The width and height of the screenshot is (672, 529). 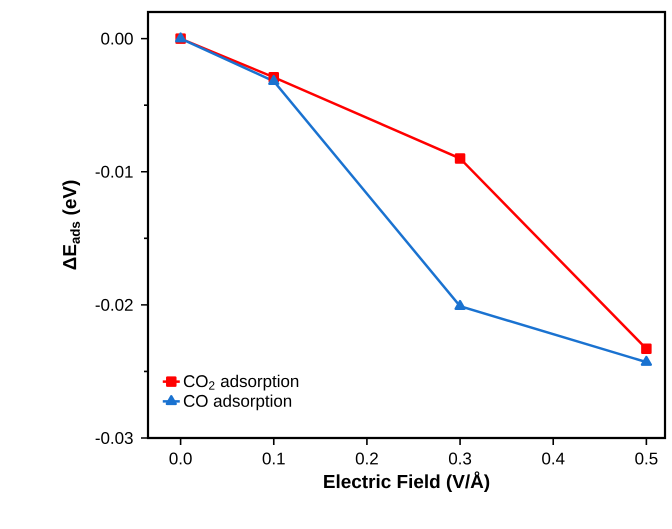 What do you see at coordinates (553, 458) in the screenshot?
I see `x-tick-label: 0.4` at bounding box center [553, 458].